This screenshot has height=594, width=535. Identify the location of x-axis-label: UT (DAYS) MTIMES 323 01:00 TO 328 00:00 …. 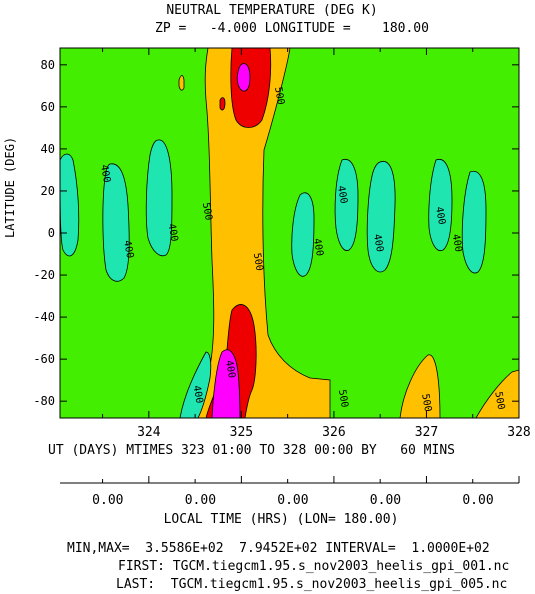
(251, 450).